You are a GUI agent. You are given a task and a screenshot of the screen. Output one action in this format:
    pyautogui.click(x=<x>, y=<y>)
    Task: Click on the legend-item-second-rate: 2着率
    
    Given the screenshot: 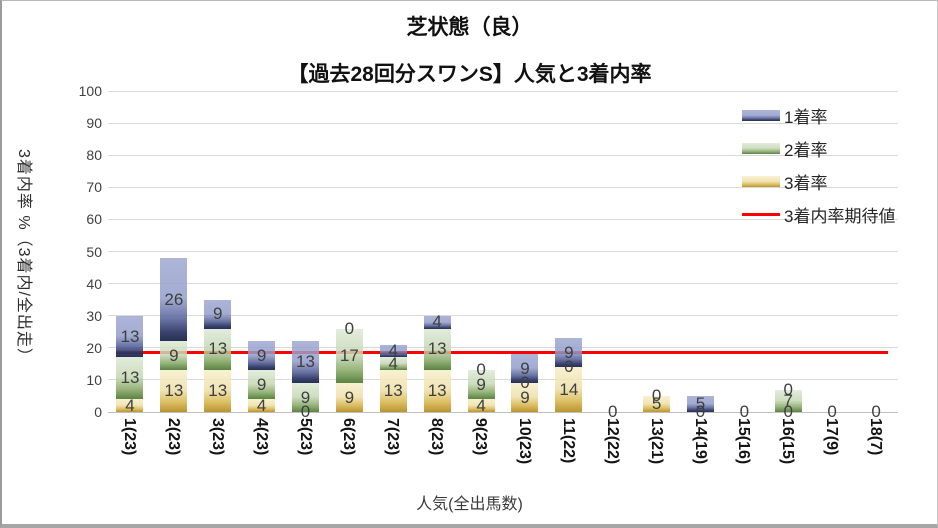 What is the action you would take?
    pyautogui.click(x=818, y=148)
    